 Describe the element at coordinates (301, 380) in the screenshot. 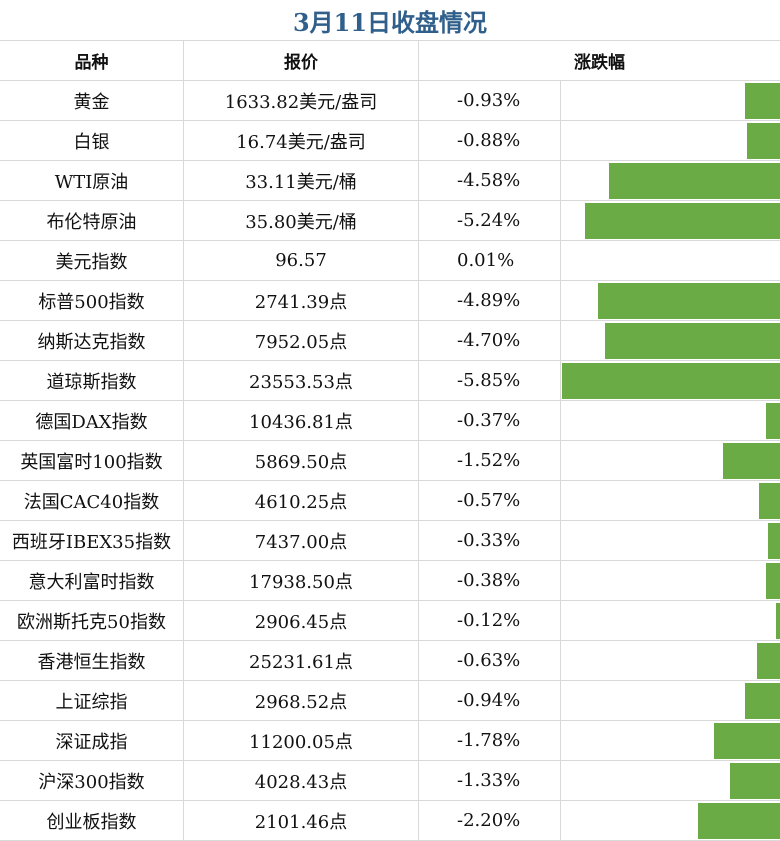

I see `row-price: 23553.53点` at that location.